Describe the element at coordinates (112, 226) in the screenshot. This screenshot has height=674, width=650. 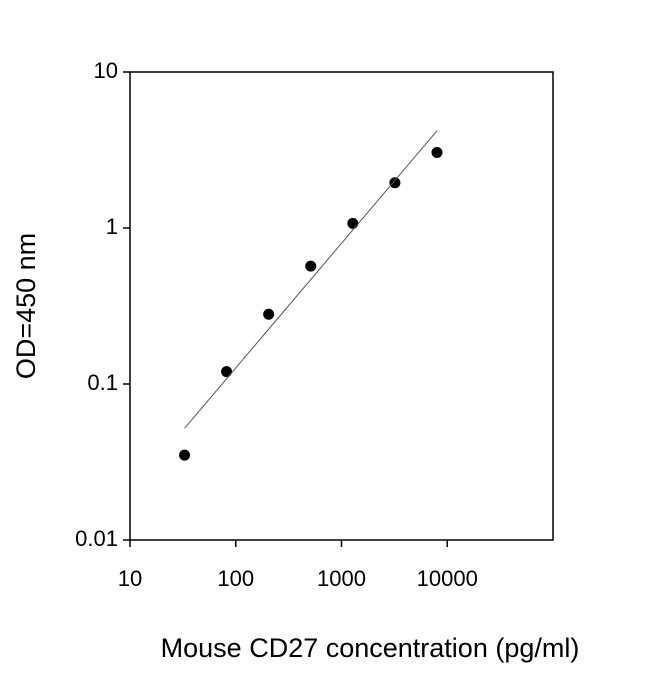
I see `y-tick-label: 1` at that location.